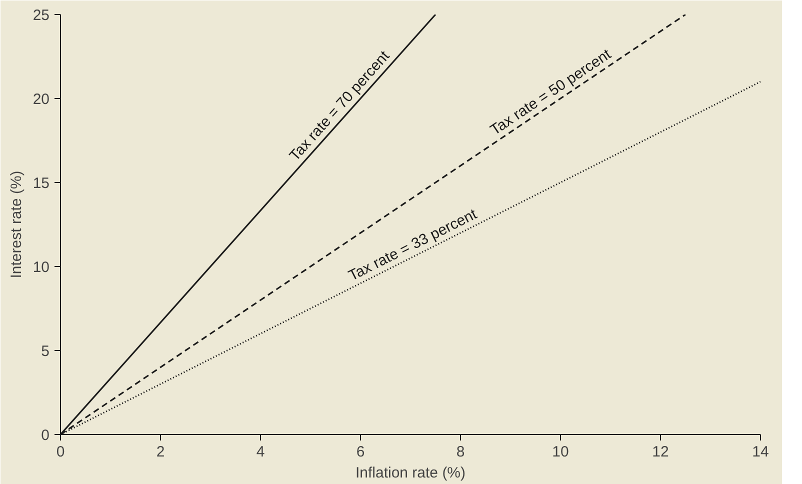 This screenshot has width=802, height=484. What do you see at coordinates (760, 452) in the screenshot?
I see `x-tick-label: 14` at bounding box center [760, 452].